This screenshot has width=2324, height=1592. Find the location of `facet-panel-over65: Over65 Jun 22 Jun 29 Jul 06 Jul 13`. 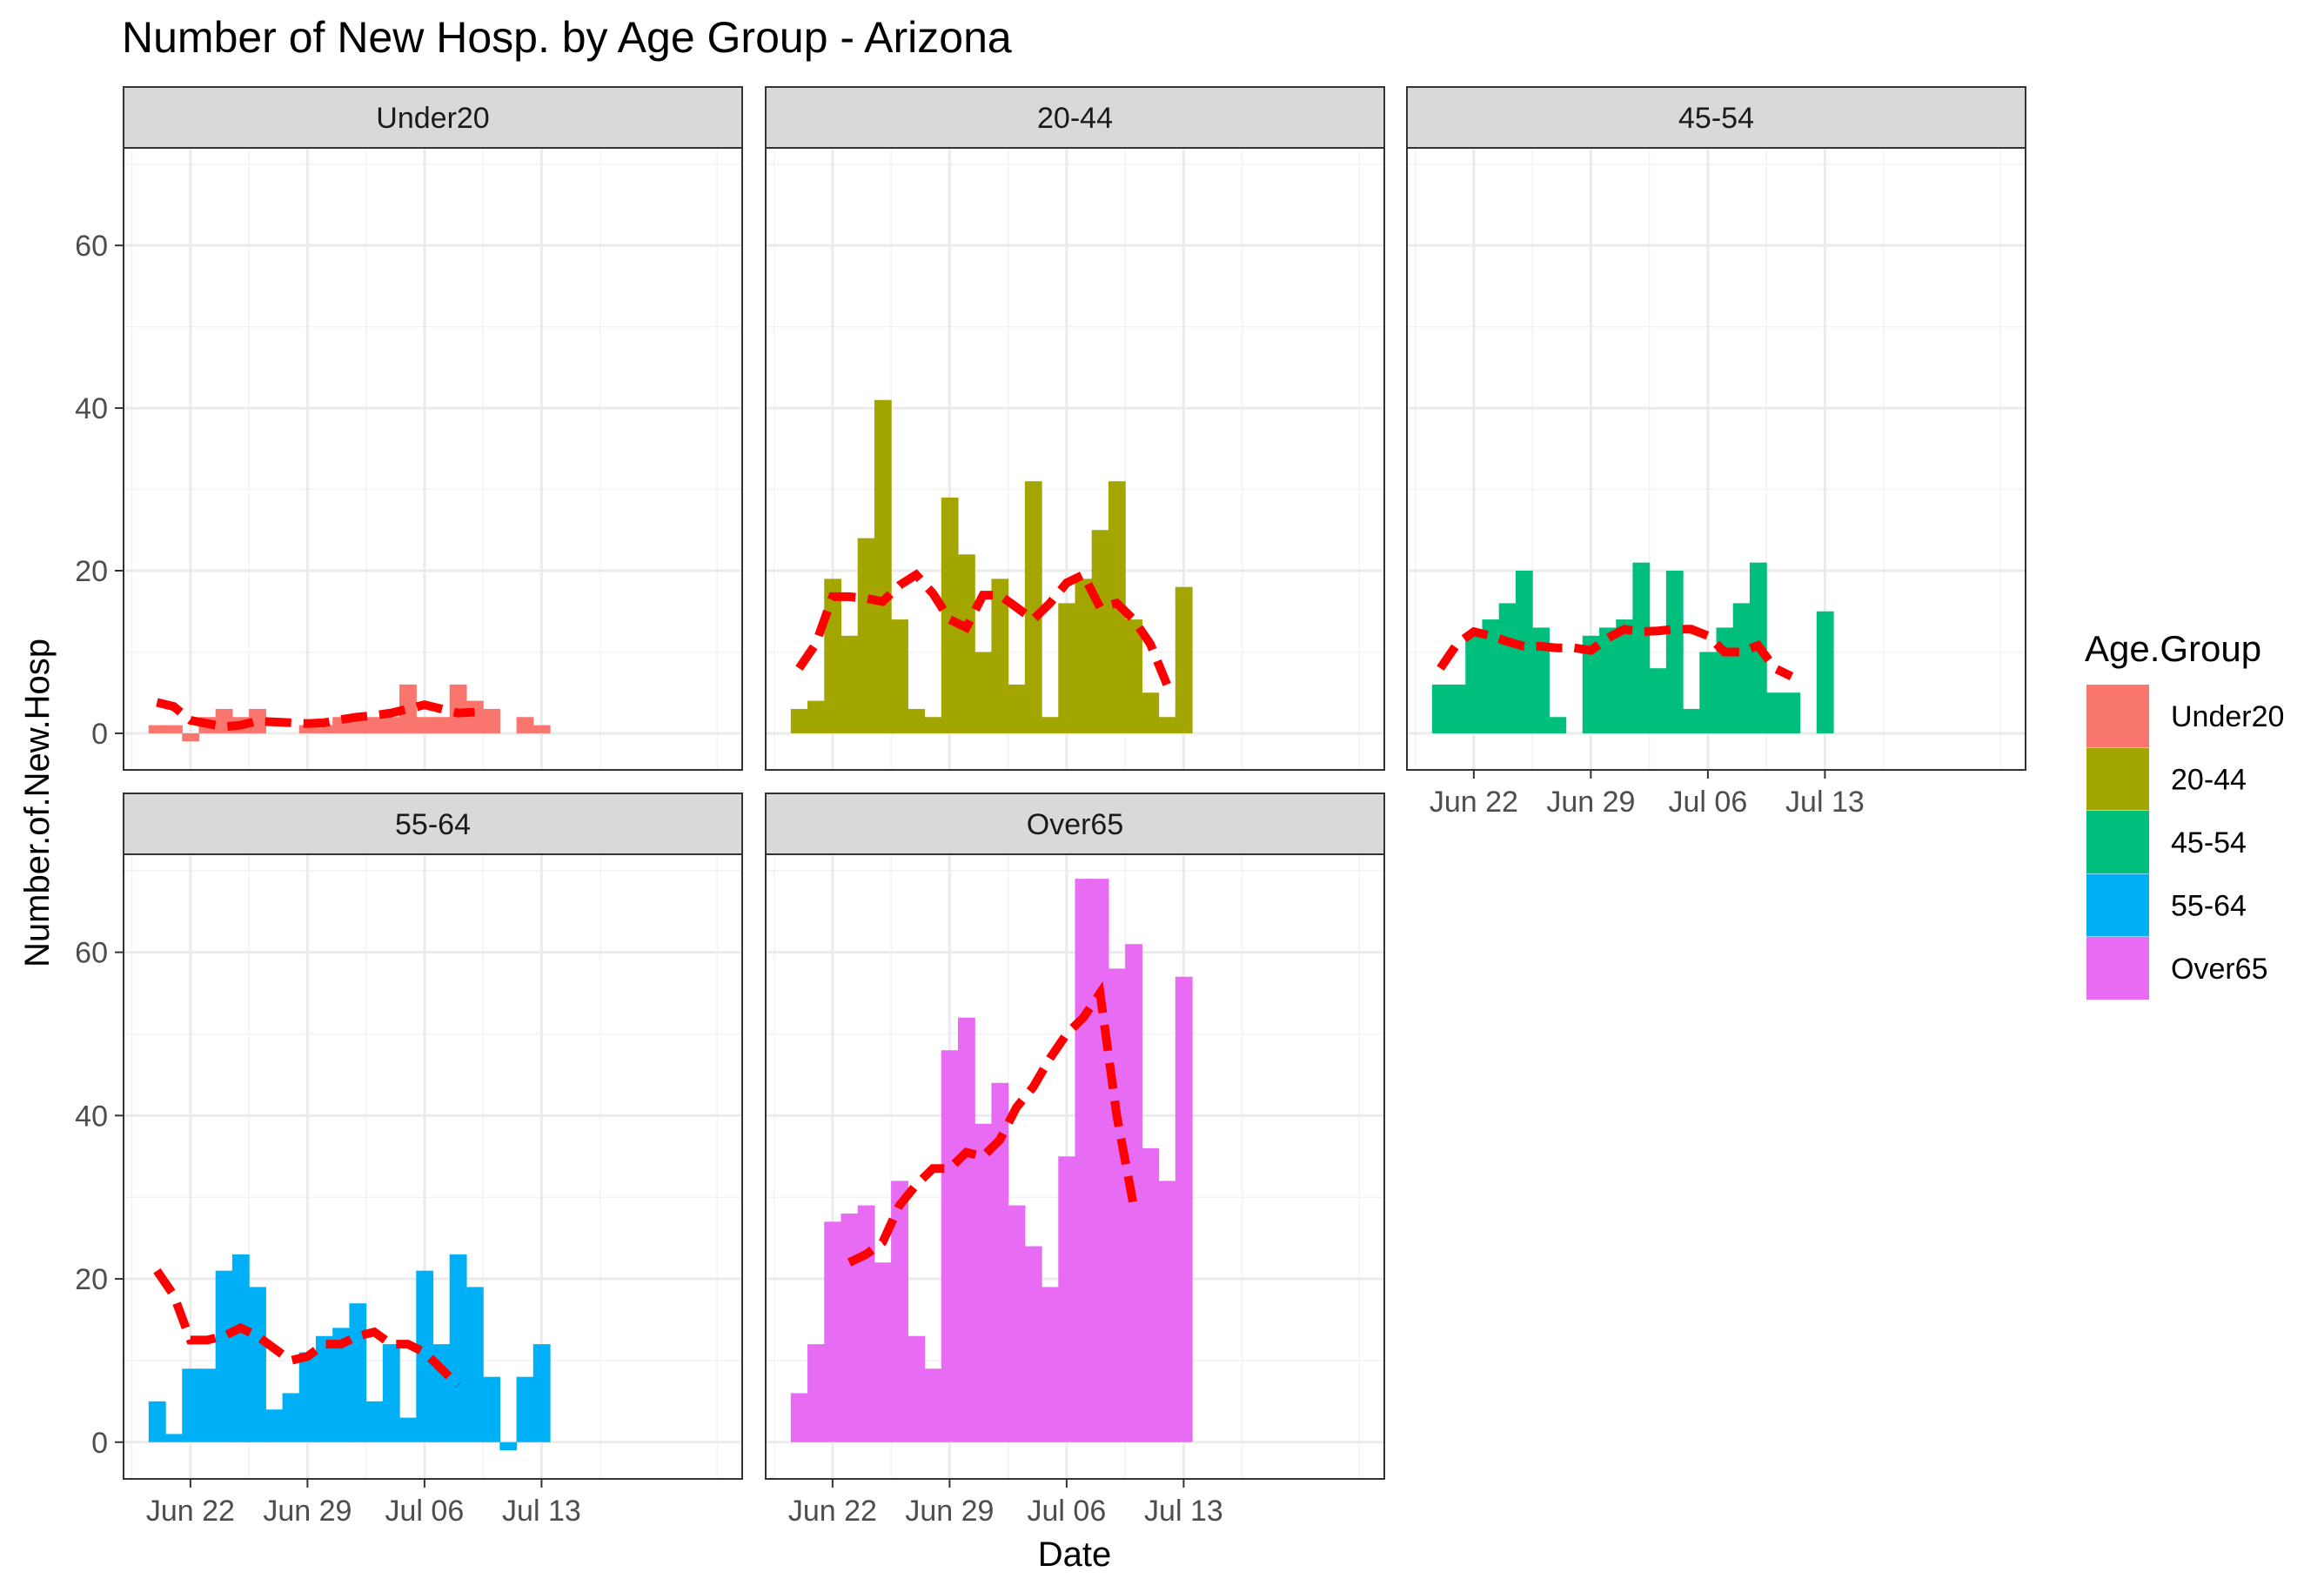

facet-panel-over65: Over65 Jun 22 Jun 29 Jul 06 Jul 13 is located at coordinates (1075, 1160).